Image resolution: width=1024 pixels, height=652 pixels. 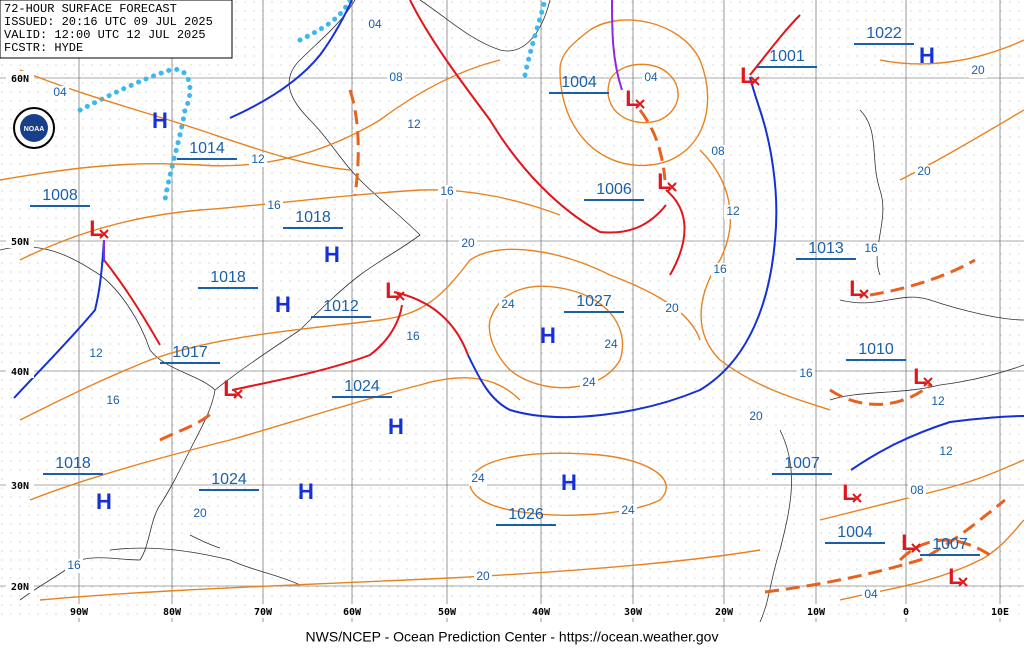 What do you see at coordinates (718, 151) in the screenshot?
I see `isobar-label: 08` at bounding box center [718, 151].